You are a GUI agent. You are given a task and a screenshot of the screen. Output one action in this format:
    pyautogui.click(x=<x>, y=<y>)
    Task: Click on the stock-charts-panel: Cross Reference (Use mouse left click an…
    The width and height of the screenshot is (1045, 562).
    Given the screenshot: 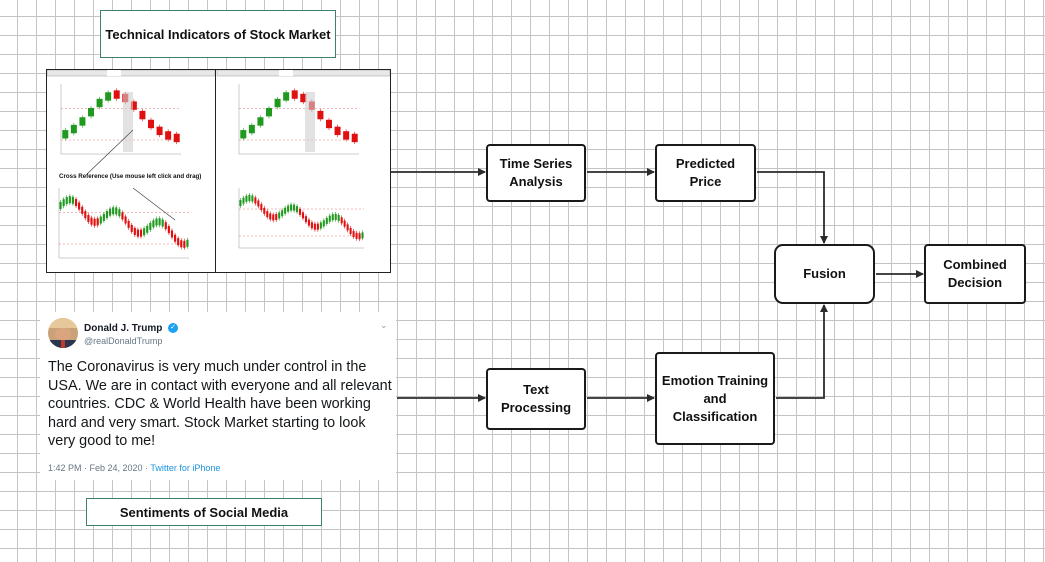 What is the action you would take?
    pyautogui.click(x=218, y=171)
    